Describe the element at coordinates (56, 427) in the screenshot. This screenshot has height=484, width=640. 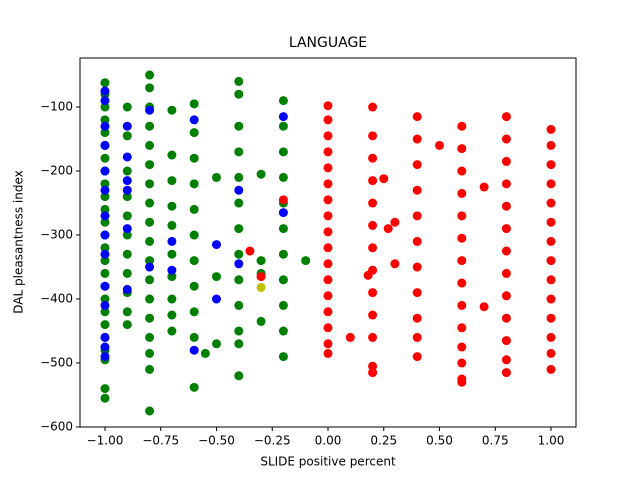
I see `y-tick-label: −600` at that location.